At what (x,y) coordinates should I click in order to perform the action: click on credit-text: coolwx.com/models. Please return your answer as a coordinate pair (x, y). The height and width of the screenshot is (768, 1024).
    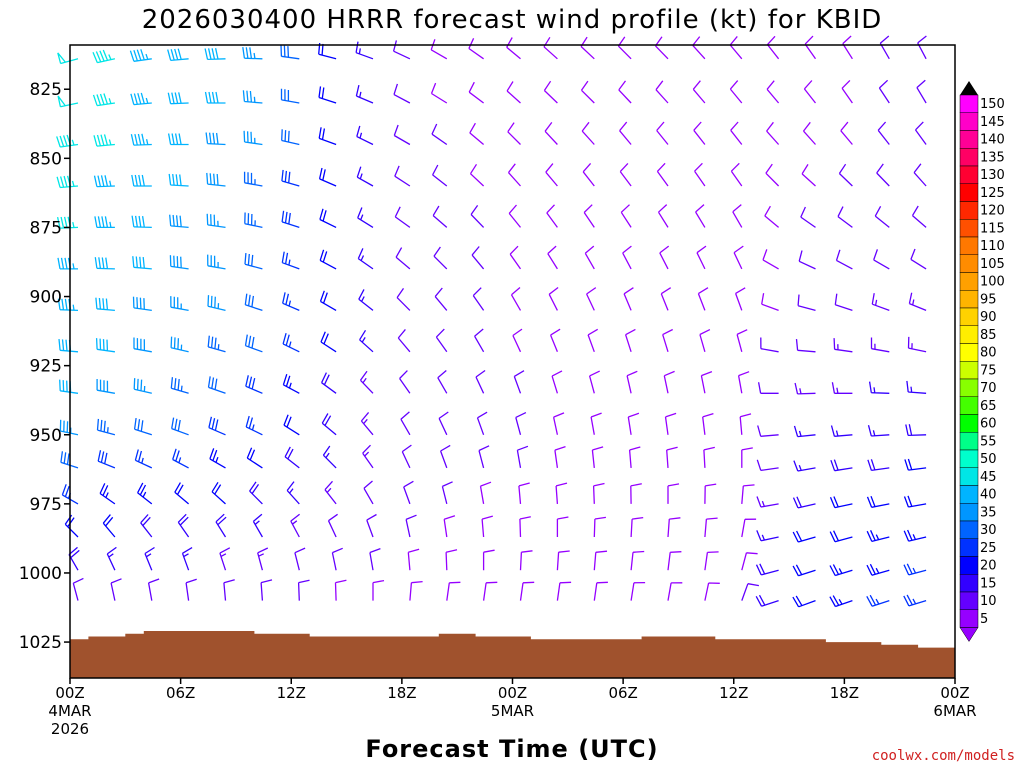
    Looking at the image, I should click on (943, 756).